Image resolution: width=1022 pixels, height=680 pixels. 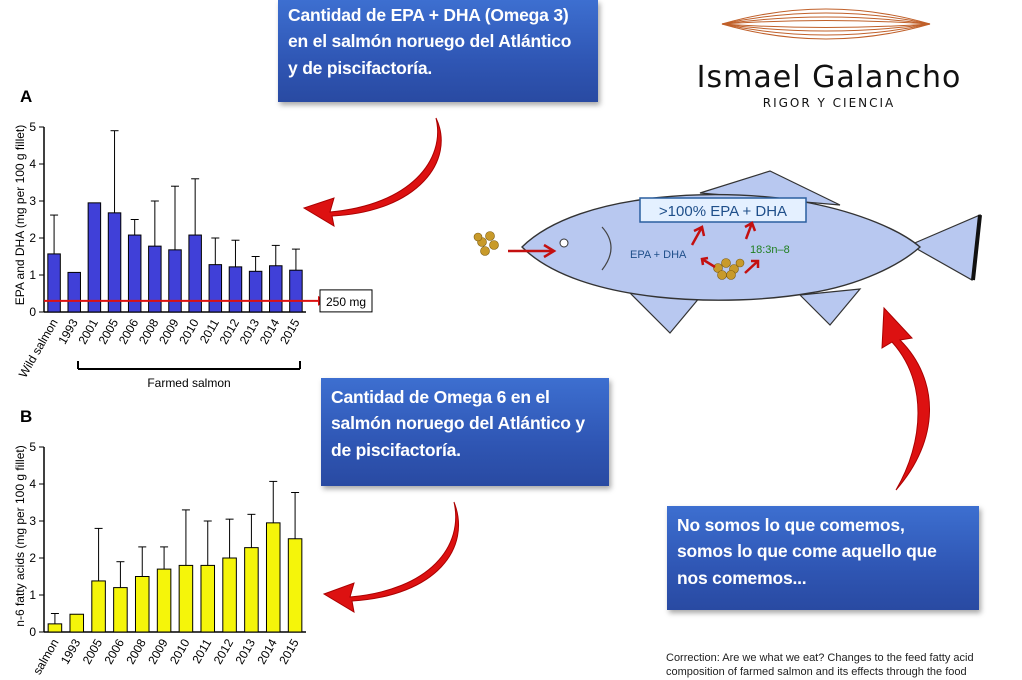 I want to click on panel-label-b: B, so click(x=26, y=416).